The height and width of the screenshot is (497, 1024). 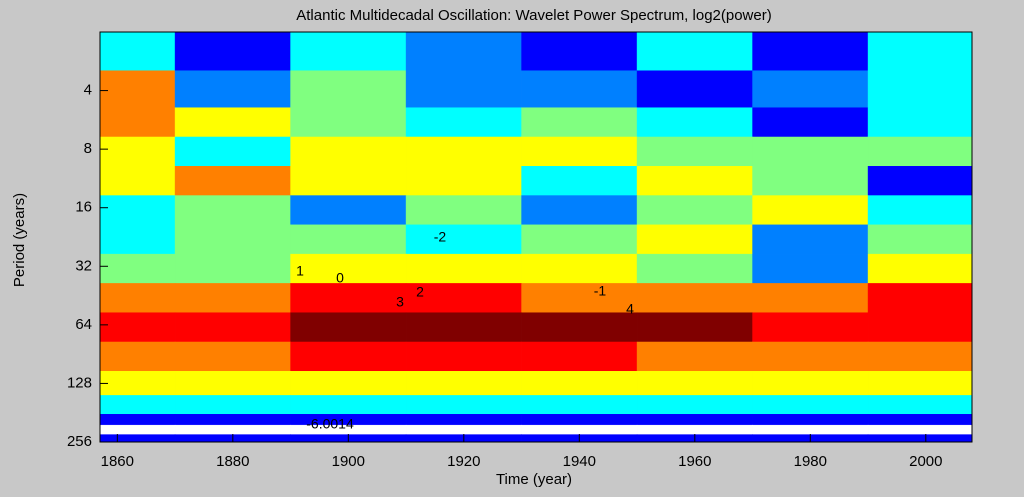 What do you see at coordinates (579, 461) in the screenshot?
I see `x-tick-label: 1940` at bounding box center [579, 461].